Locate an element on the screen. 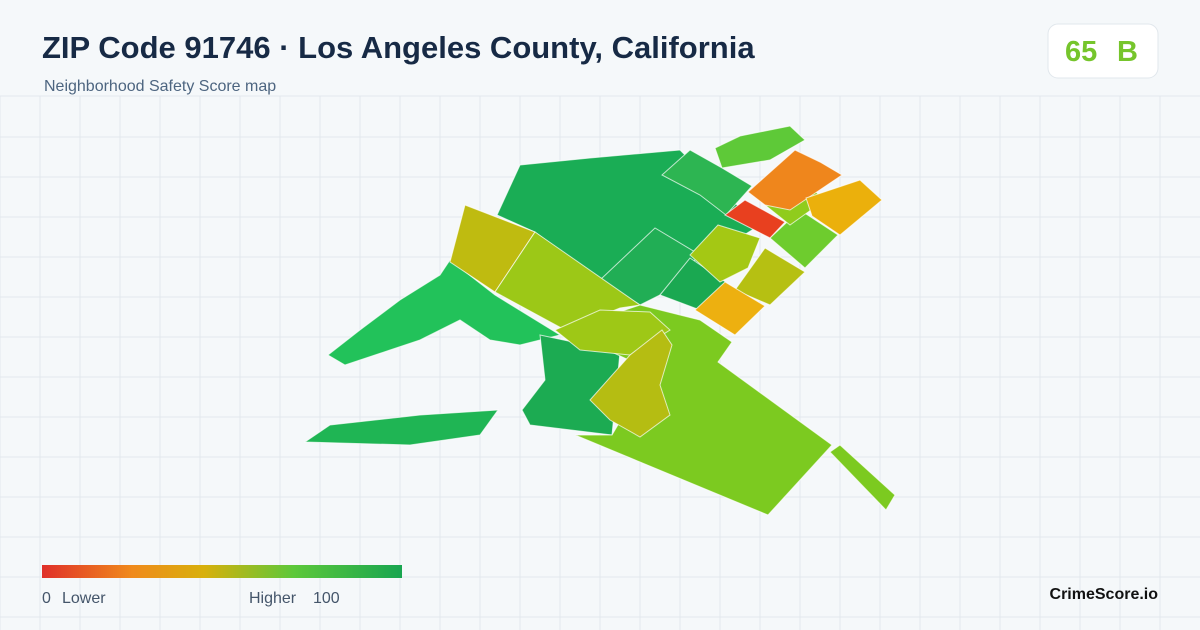 The image size is (1200, 630). legend-scale is located at coordinates (222, 571).